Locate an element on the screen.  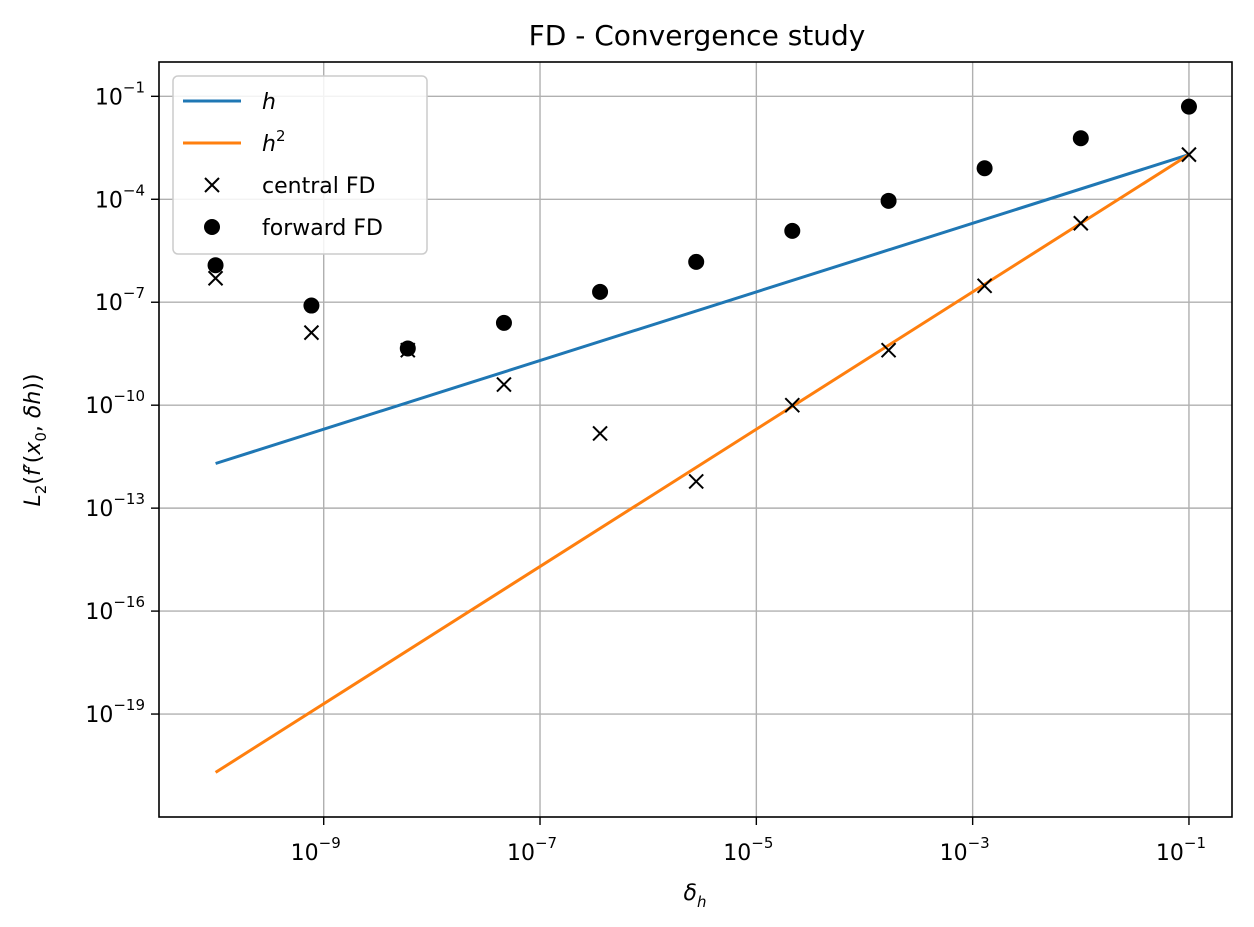
legend-box is located at coordinates (300, 165).